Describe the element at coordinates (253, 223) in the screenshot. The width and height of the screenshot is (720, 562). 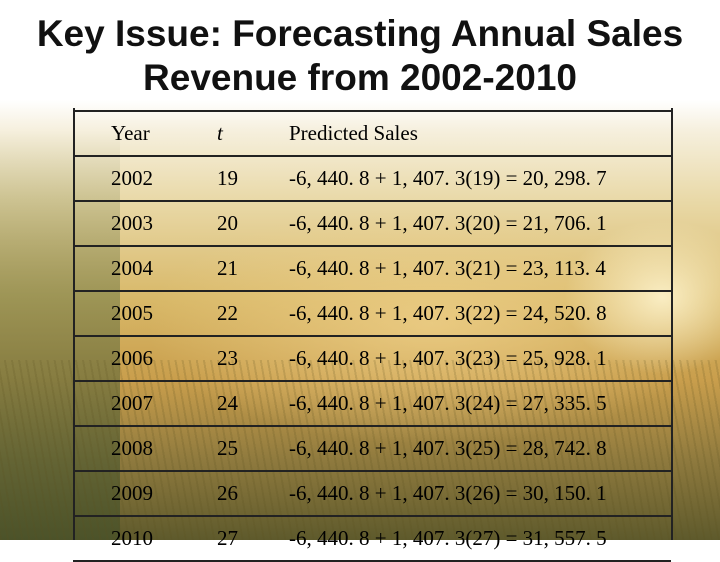
I see `cell-t: 20` at that location.